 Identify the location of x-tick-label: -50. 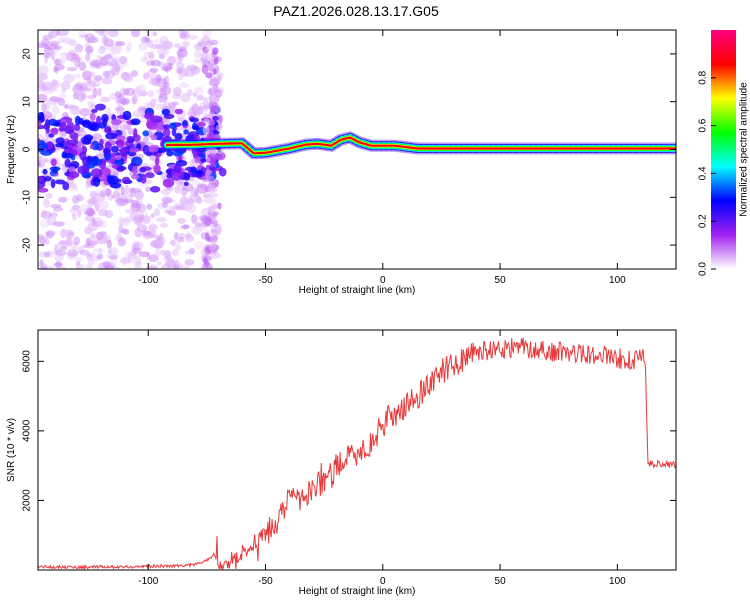
(265, 280).